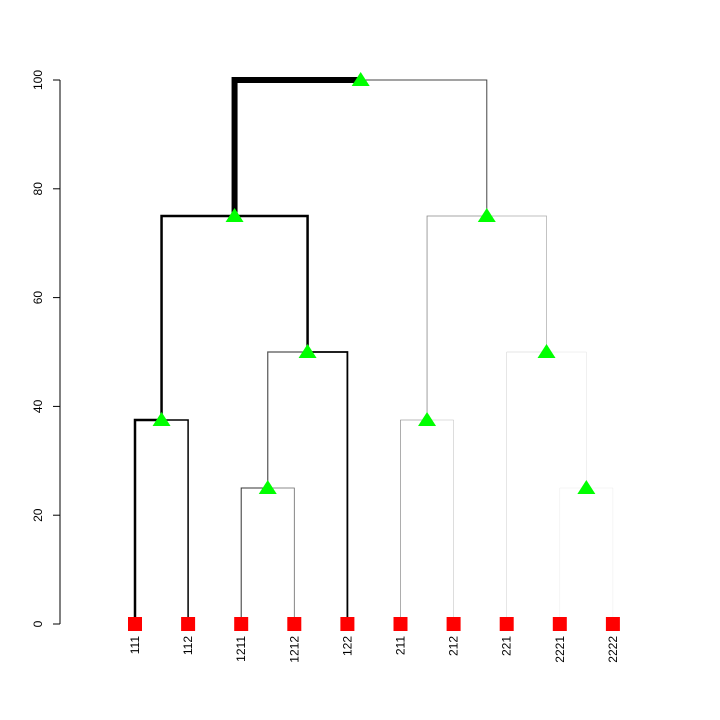  I want to click on node-marker-n11, so click(161, 419).